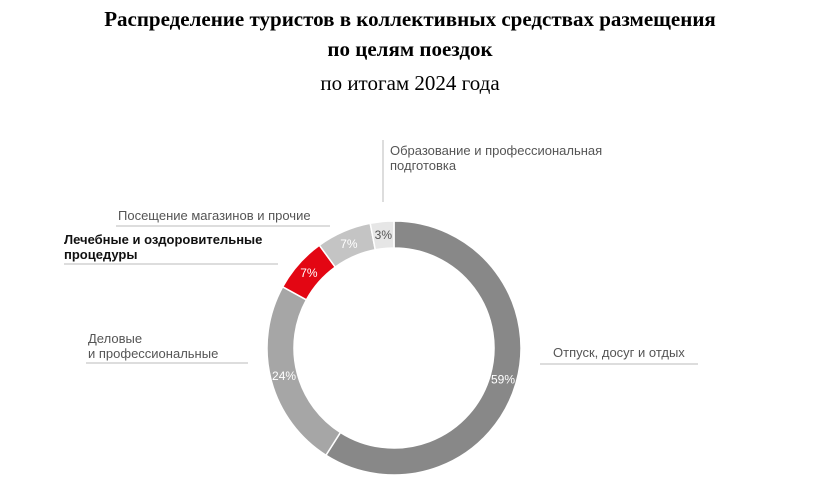 Image resolution: width=820 pixels, height=492 pixels. What do you see at coordinates (496, 158) in the screenshot?
I see `category-label-education: Образование и профессиональная подготовка` at bounding box center [496, 158].